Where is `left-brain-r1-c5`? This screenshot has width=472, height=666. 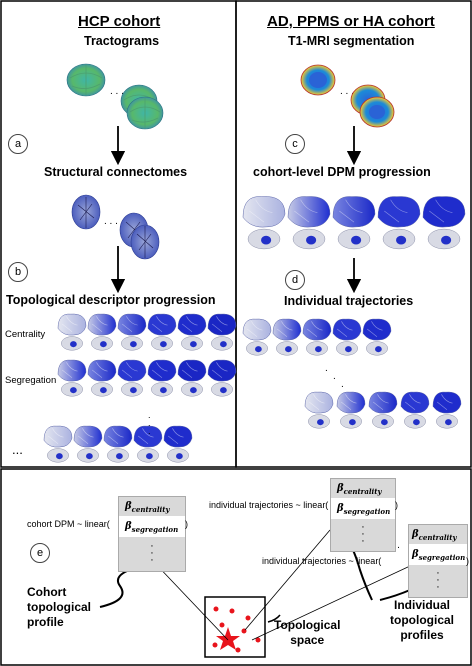 left-brain-r1-c5 is located at coordinates (222, 378).